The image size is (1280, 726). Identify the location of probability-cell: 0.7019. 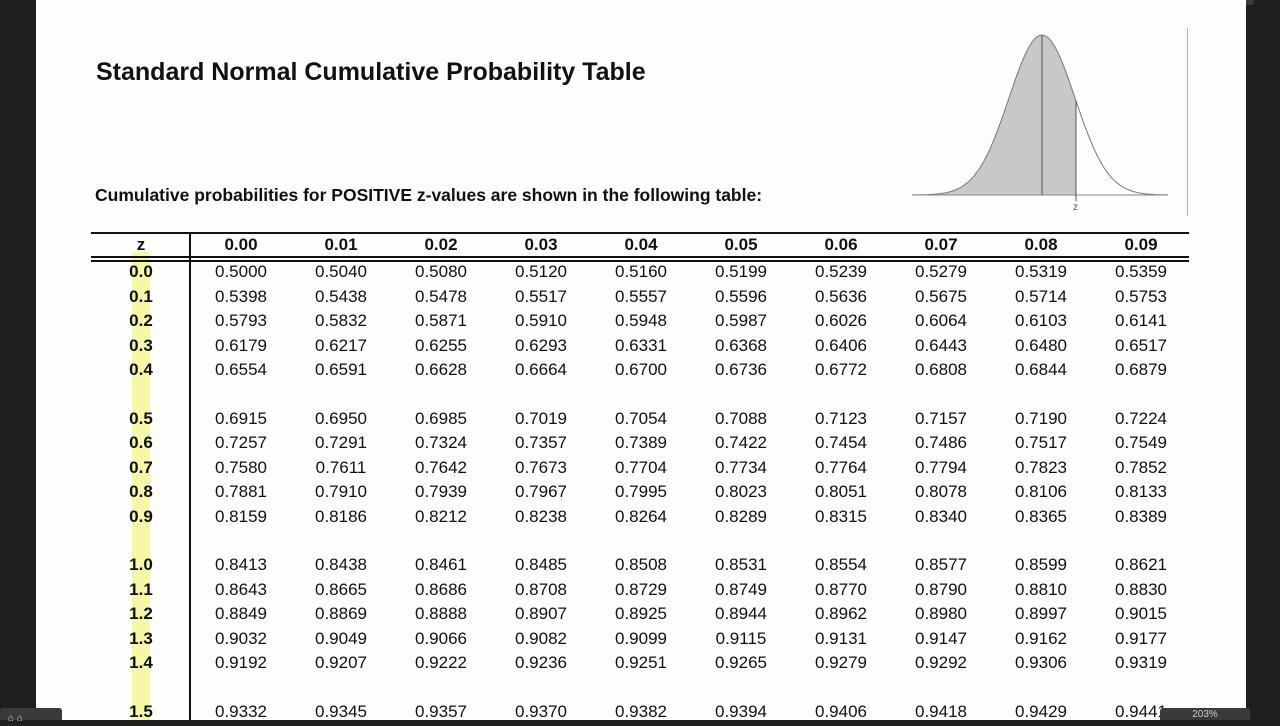
(541, 418).